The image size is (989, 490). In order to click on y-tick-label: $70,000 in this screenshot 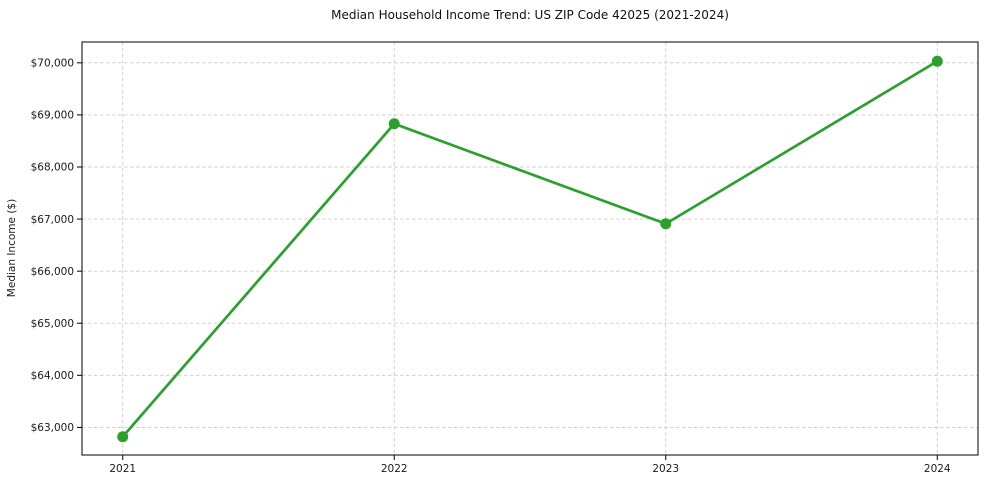, I will do `click(52, 64)`.